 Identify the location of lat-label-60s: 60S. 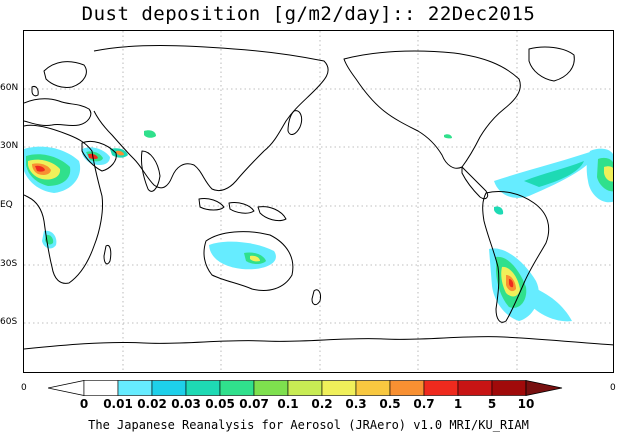
(9, 322).